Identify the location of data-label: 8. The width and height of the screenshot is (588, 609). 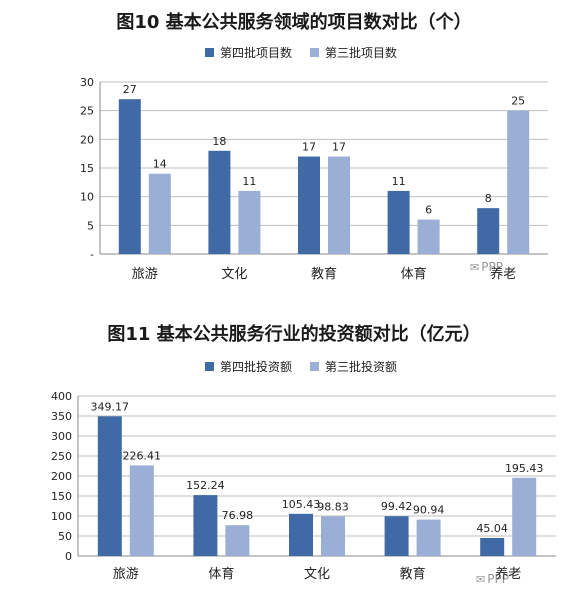
(488, 198).